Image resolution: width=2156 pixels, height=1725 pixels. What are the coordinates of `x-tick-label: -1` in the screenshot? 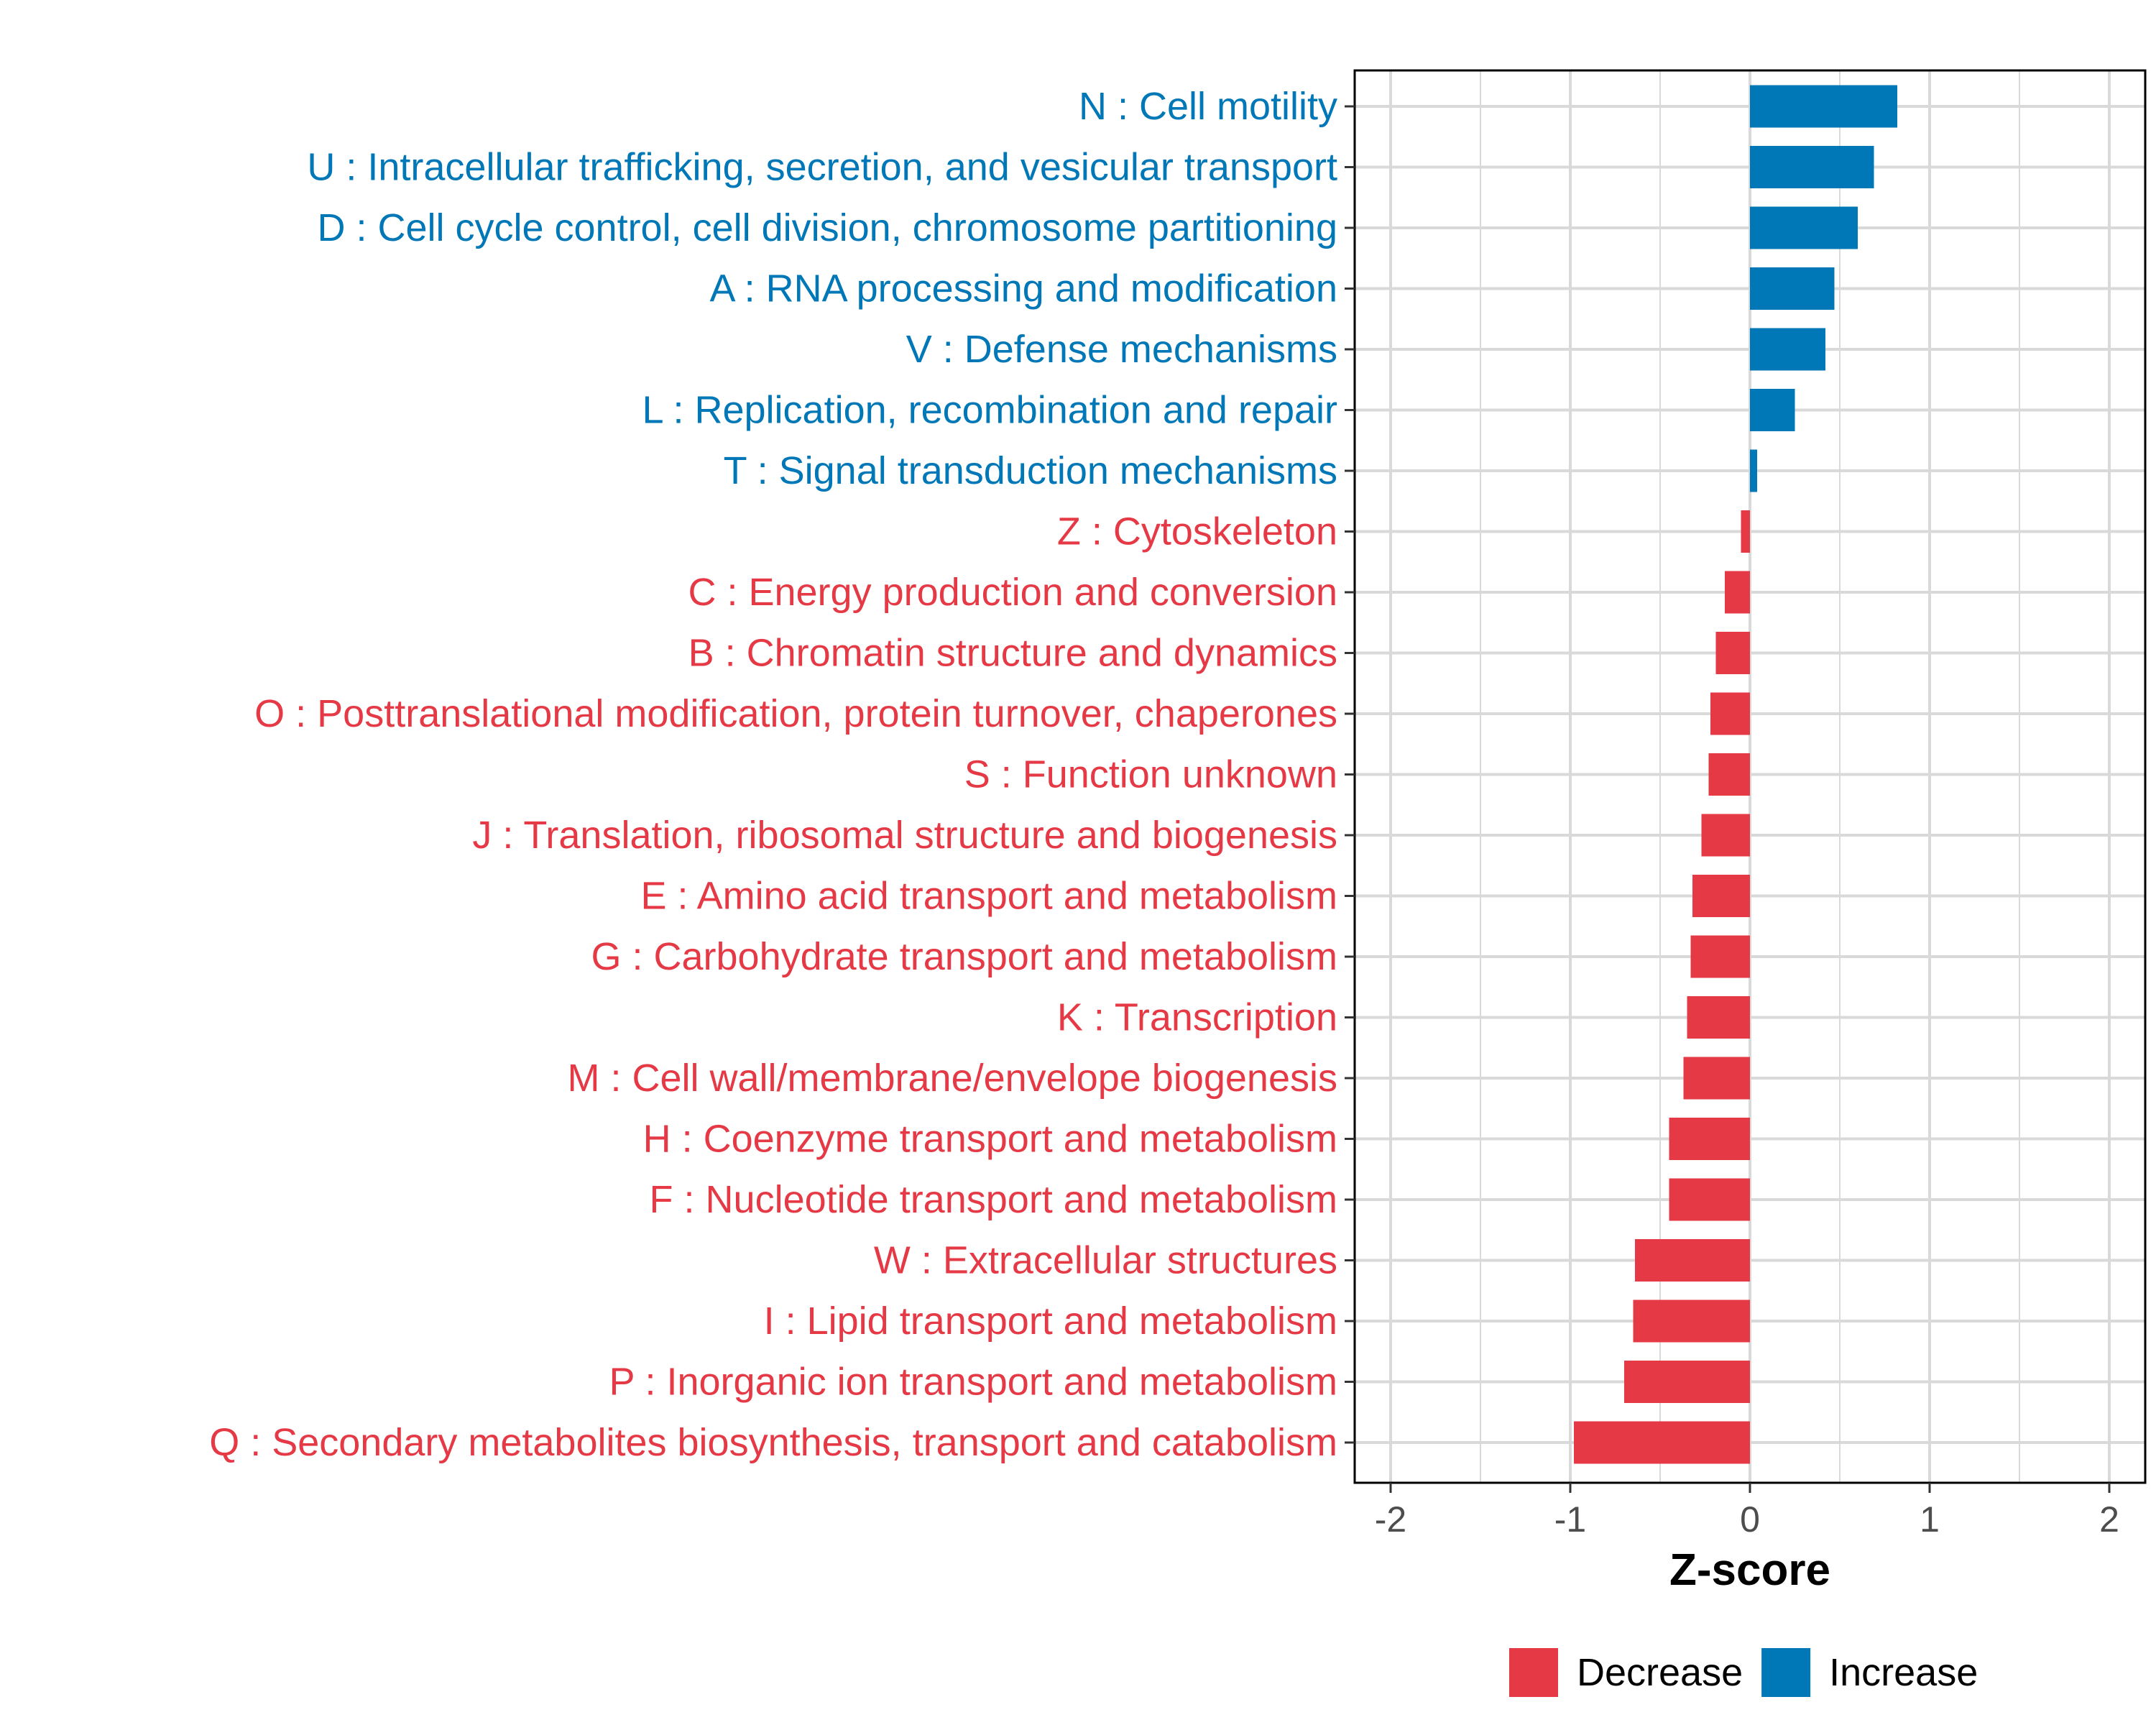 It's located at (1570, 1519).